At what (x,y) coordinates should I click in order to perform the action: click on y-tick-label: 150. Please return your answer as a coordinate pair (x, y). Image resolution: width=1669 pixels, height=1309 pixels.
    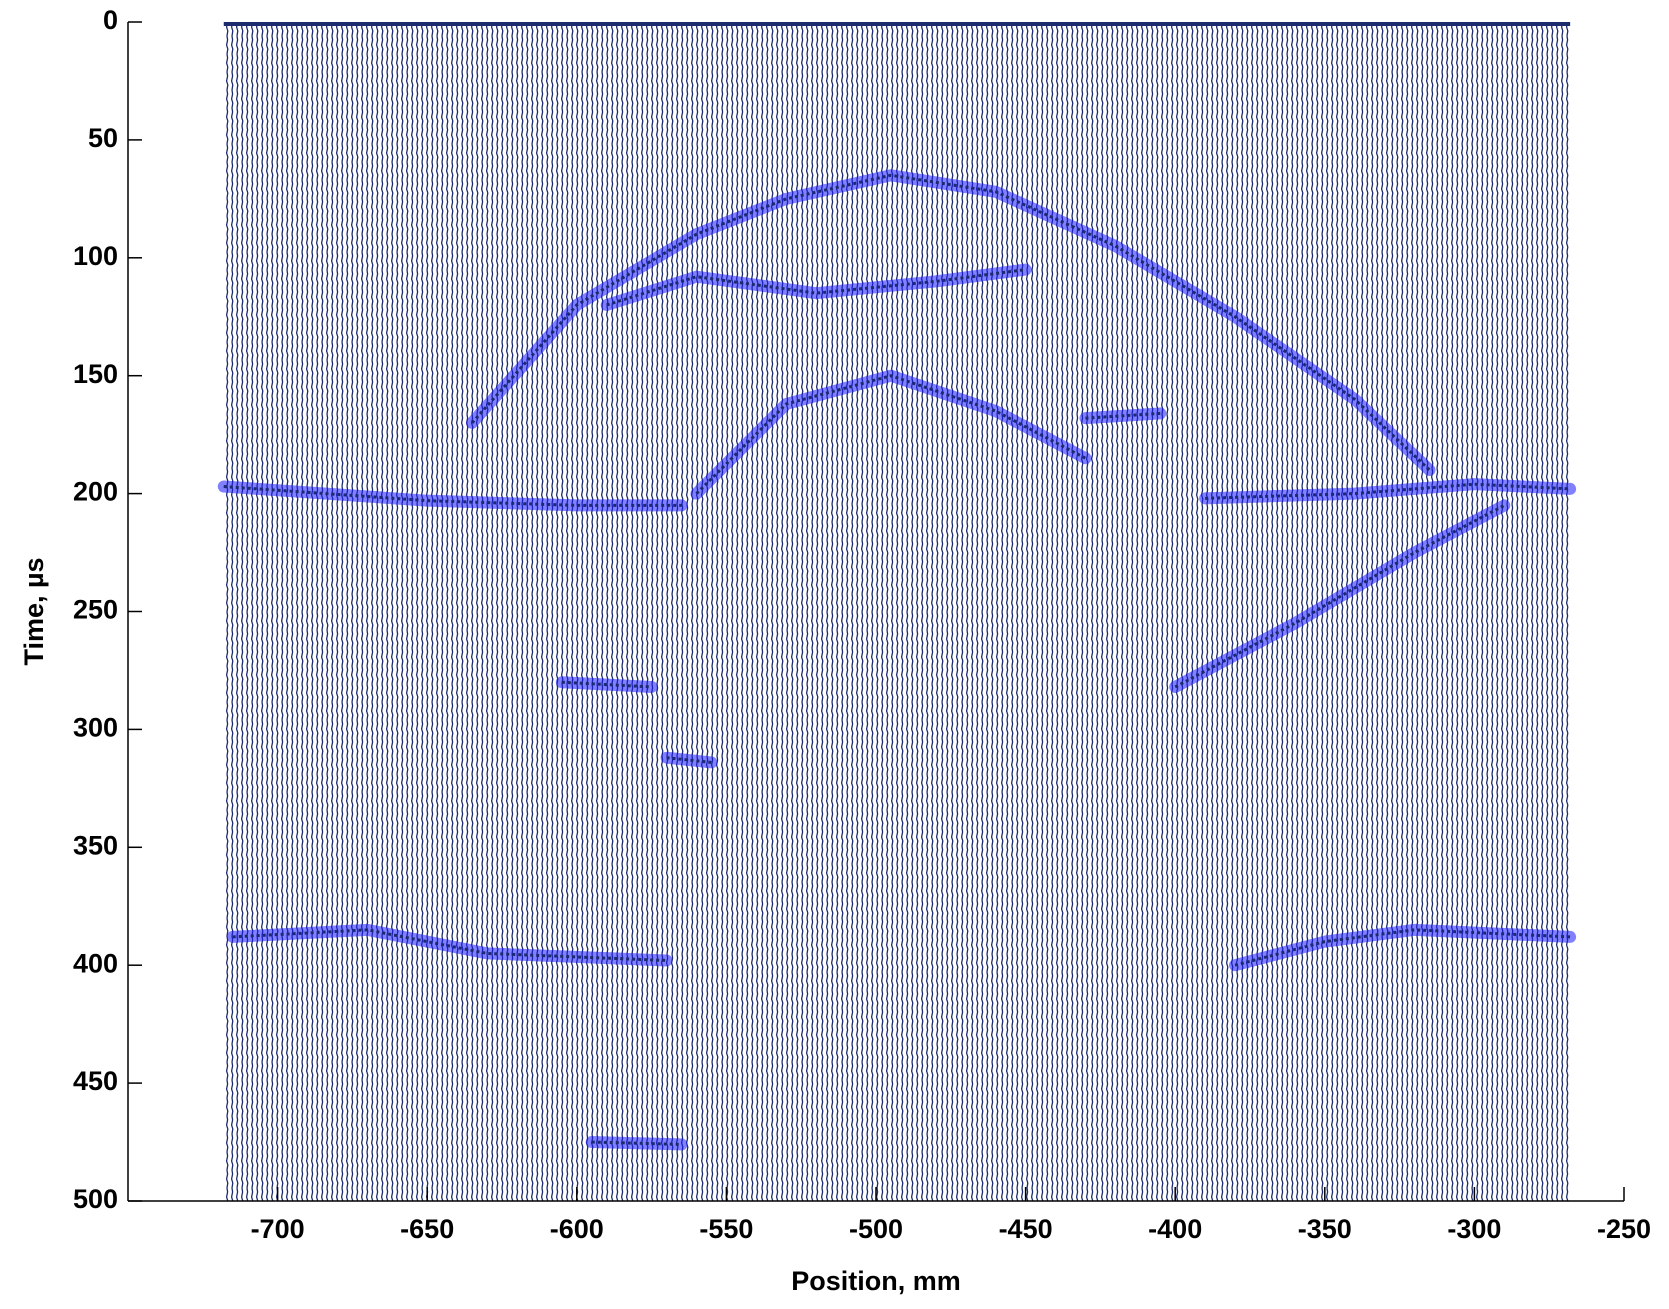
    Looking at the image, I should click on (95, 374).